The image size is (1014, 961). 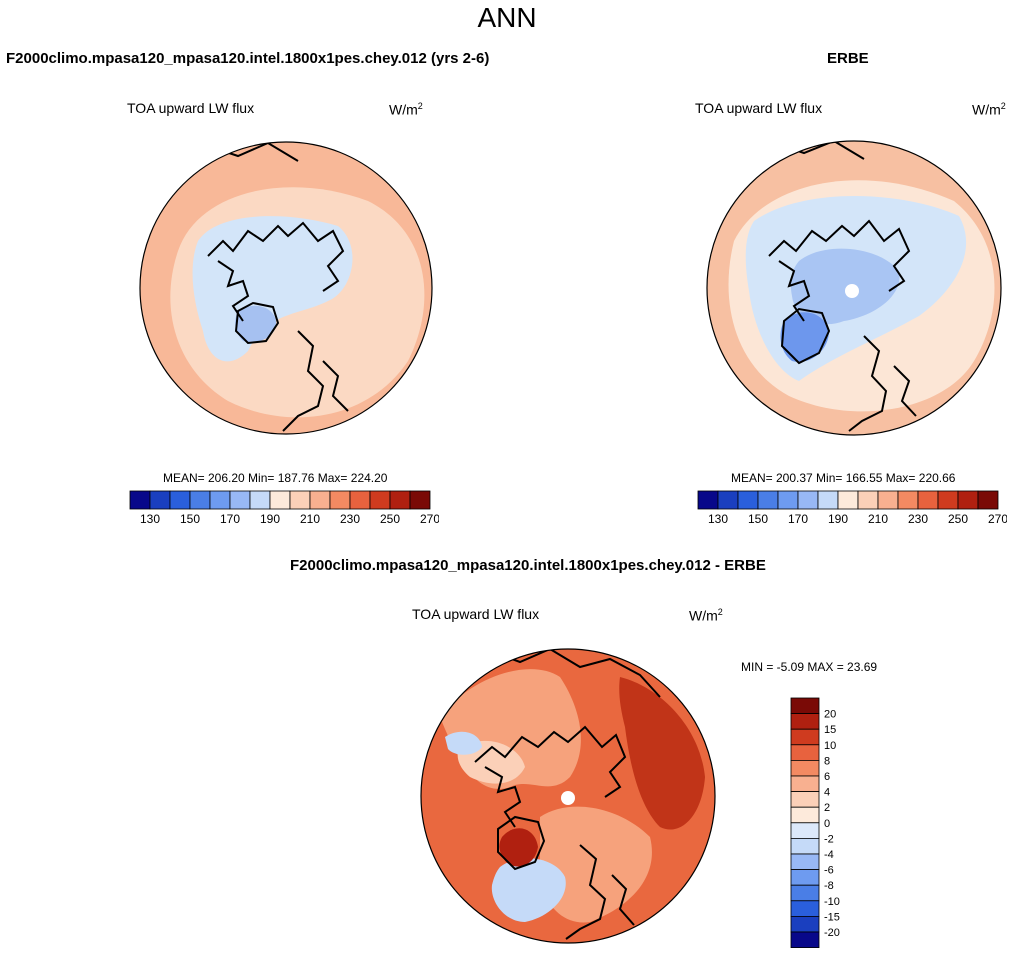 What do you see at coordinates (827, 793) in the screenshot?
I see `diff-colorbar-label: 4` at bounding box center [827, 793].